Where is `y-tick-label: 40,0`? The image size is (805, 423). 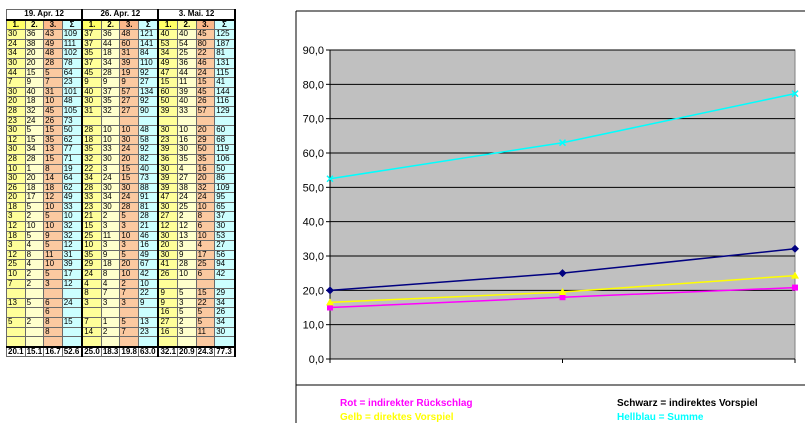 y-tick-label: 40,0 is located at coordinates (313, 223).